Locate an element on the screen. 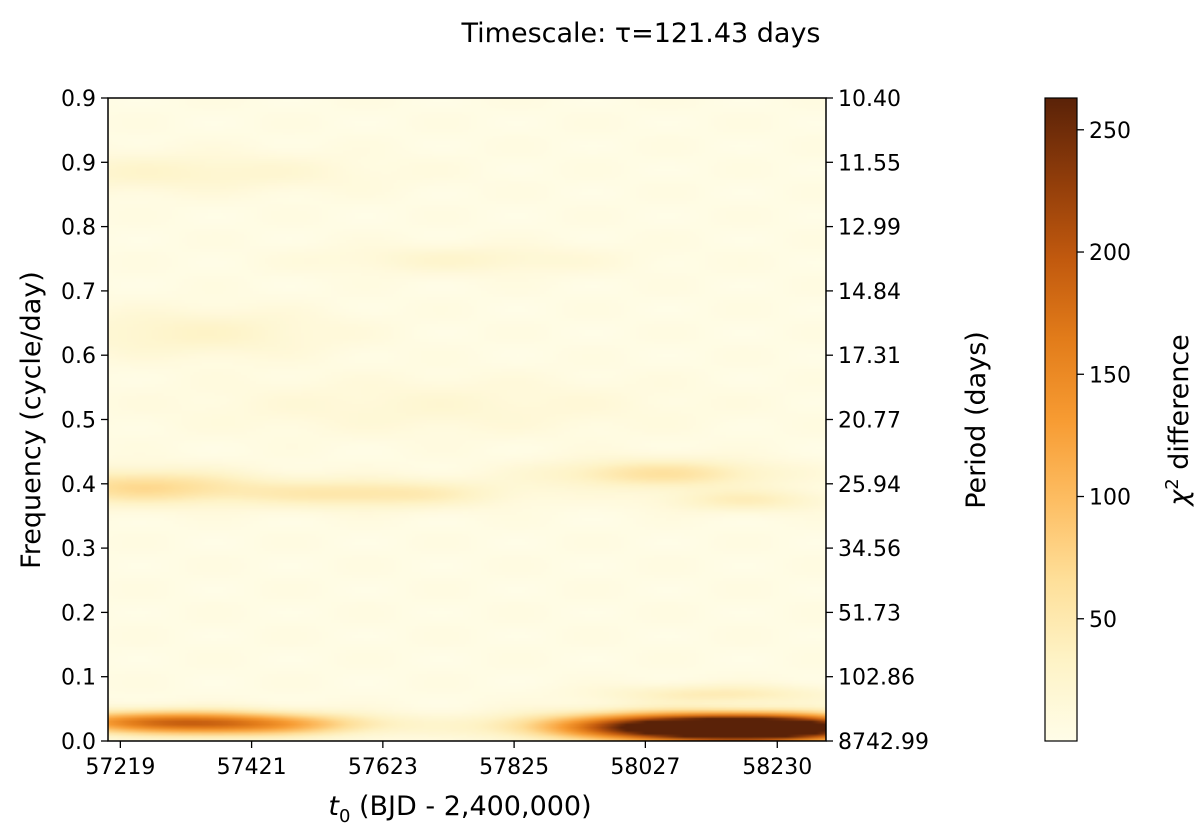 This screenshot has height=837, width=1200. x-tick-label: 58230 is located at coordinates (777, 767).